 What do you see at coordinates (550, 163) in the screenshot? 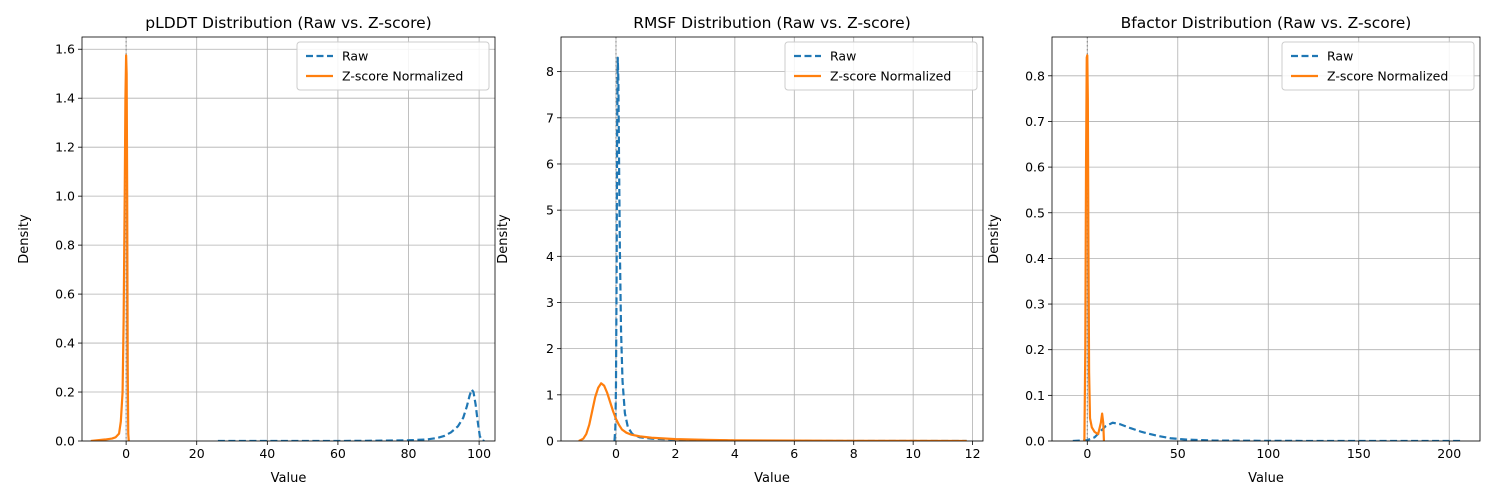
I see `y-tick-label: 6` at bounding box center [550, 163].